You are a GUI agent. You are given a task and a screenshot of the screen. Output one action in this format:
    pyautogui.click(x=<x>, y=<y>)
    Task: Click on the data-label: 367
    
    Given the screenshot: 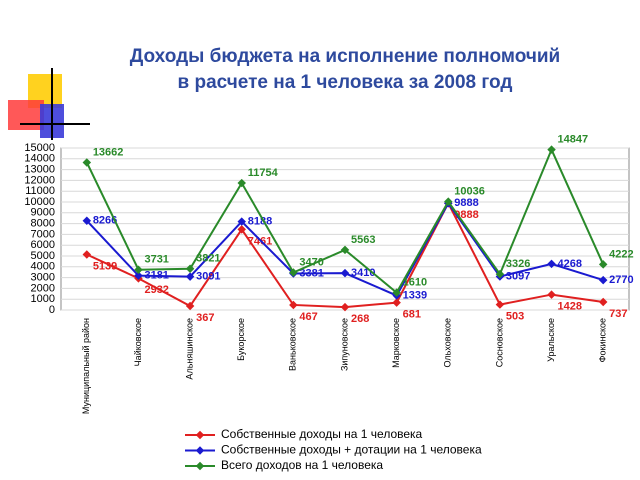 What is the action you would take?
    pyautogui.click(x=205, y=318)
    